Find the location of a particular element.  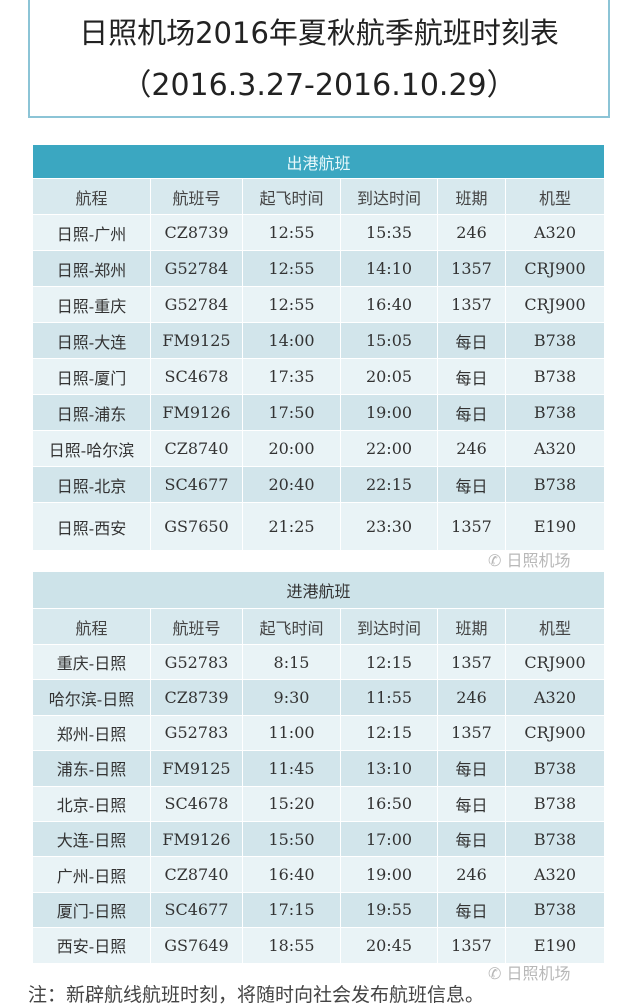

column-header: 到达时间 is located at coordinates (389, 626).